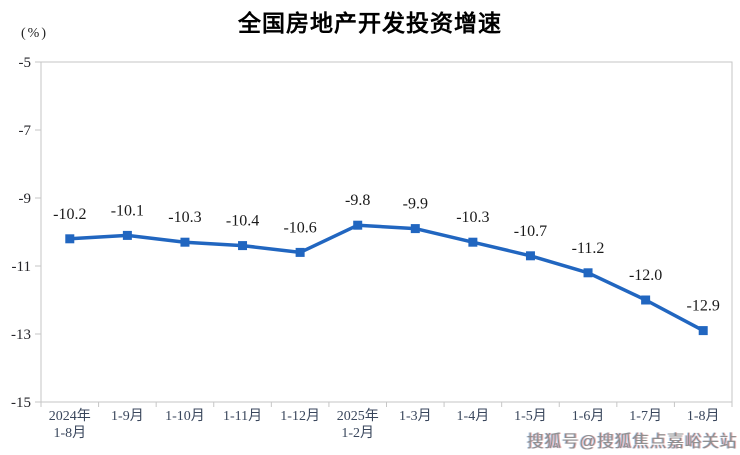 This screenshot has width=740, height=455. What do you see at coordinates (21, 267) in the screenshot?
I see `y-axis-tick-label: -11` at bounding box center [21, 267].